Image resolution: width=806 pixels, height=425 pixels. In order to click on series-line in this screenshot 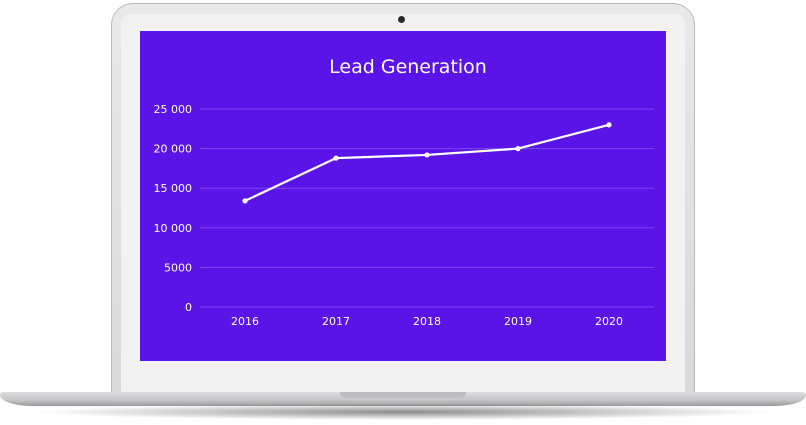, I will do `click(427, 162)`.